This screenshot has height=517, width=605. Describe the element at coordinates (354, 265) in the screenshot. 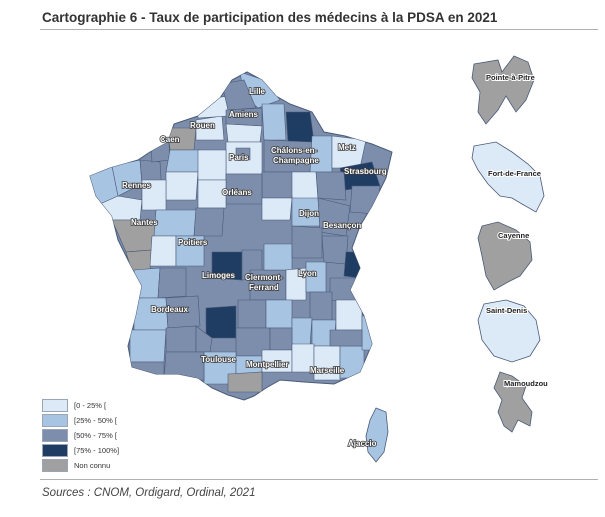

I see `region-haute-savoie` at that location.